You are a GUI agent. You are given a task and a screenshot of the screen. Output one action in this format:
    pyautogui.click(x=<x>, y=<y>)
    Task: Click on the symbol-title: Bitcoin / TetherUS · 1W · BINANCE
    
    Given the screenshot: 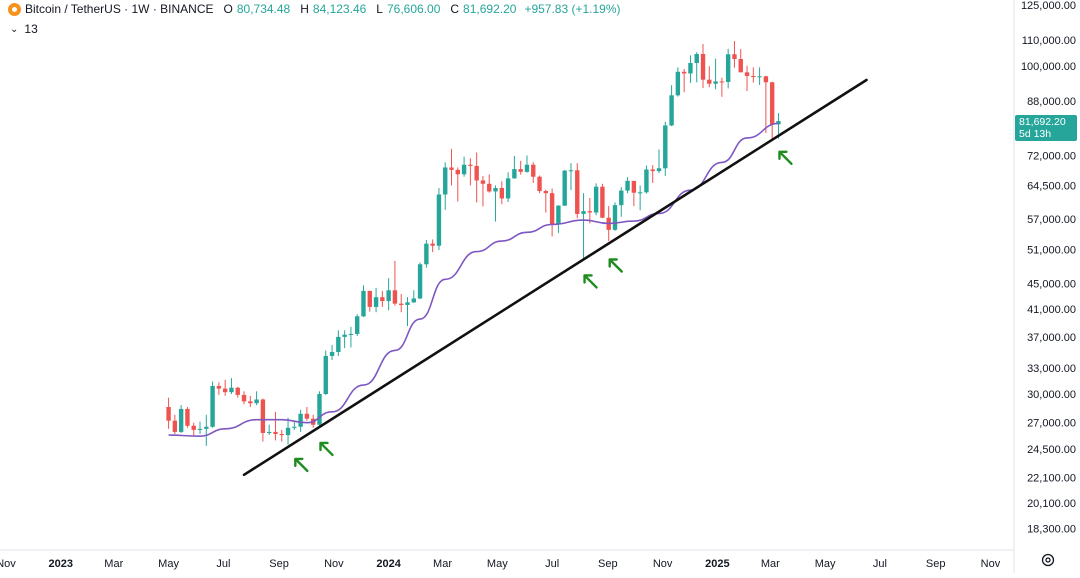 What is the action you would take?
    pyautogui.click(x=119, y=9)
    